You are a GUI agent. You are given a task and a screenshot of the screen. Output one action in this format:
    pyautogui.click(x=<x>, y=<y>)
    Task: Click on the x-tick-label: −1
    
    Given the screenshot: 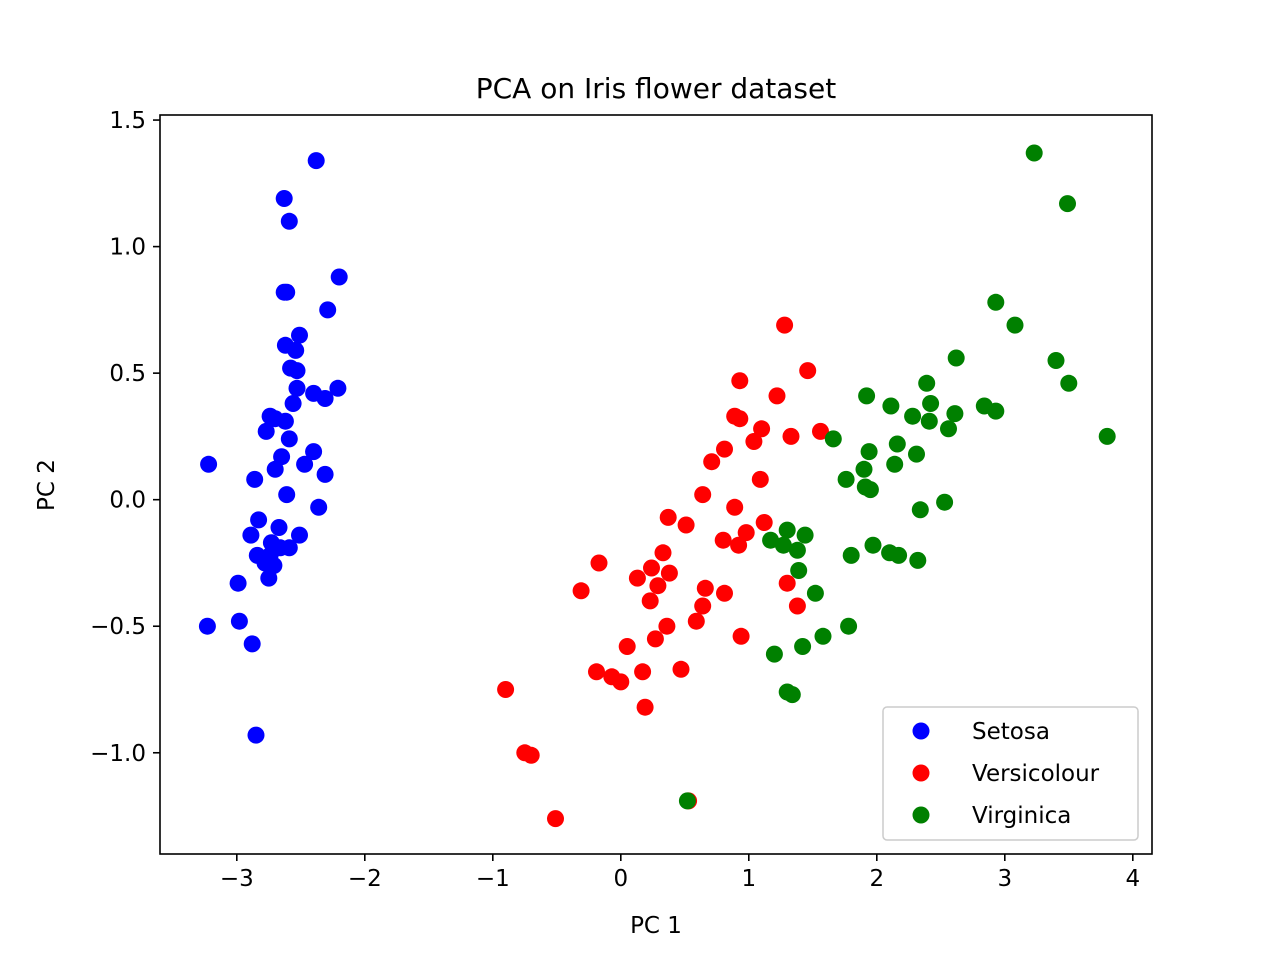 What is the action you would take?
    pyautogui.click(x=493, y=879)
    